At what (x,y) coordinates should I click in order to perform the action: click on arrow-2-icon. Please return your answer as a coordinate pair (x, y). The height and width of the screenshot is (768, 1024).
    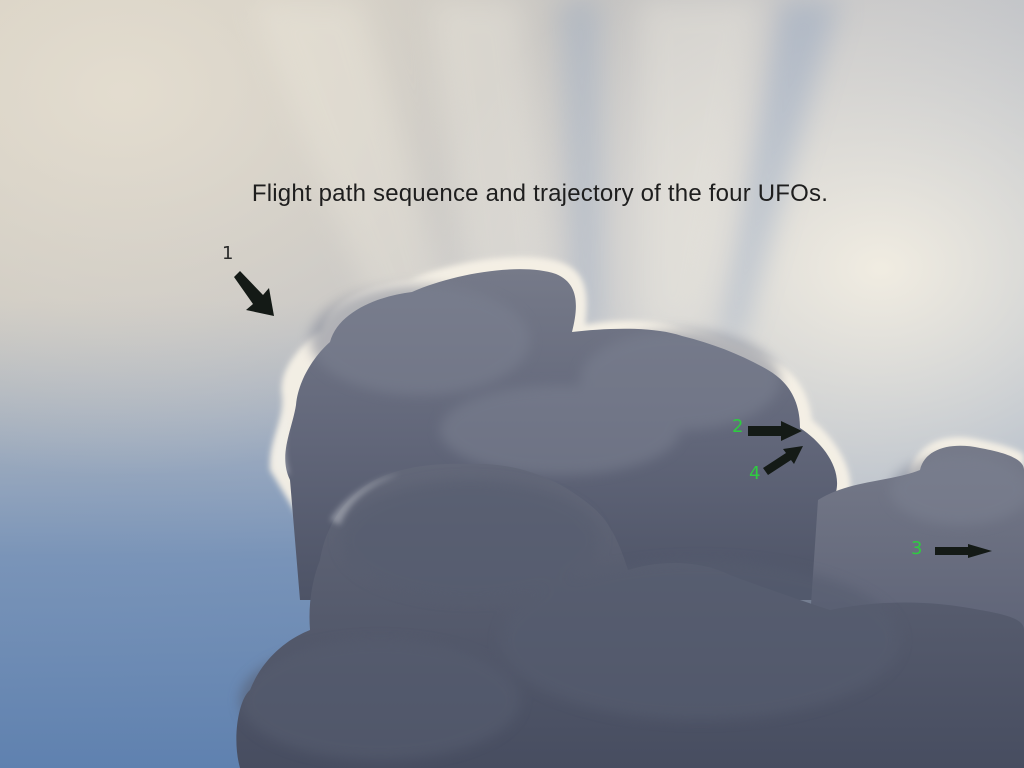
    Looking at the image, I should click on (775, 431).